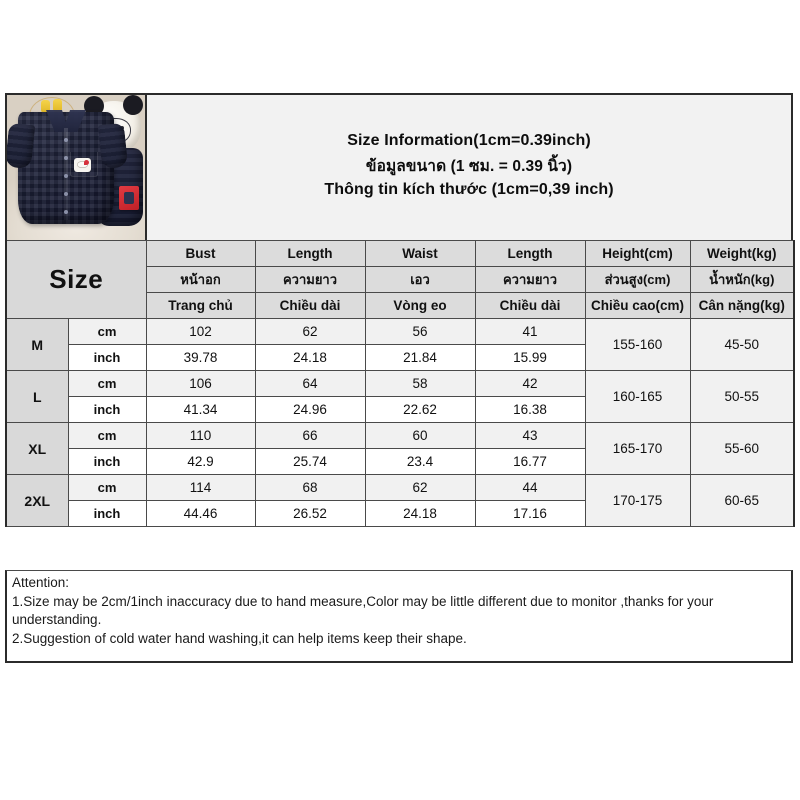  I want to click on sleeve-left, so click(21, 146).